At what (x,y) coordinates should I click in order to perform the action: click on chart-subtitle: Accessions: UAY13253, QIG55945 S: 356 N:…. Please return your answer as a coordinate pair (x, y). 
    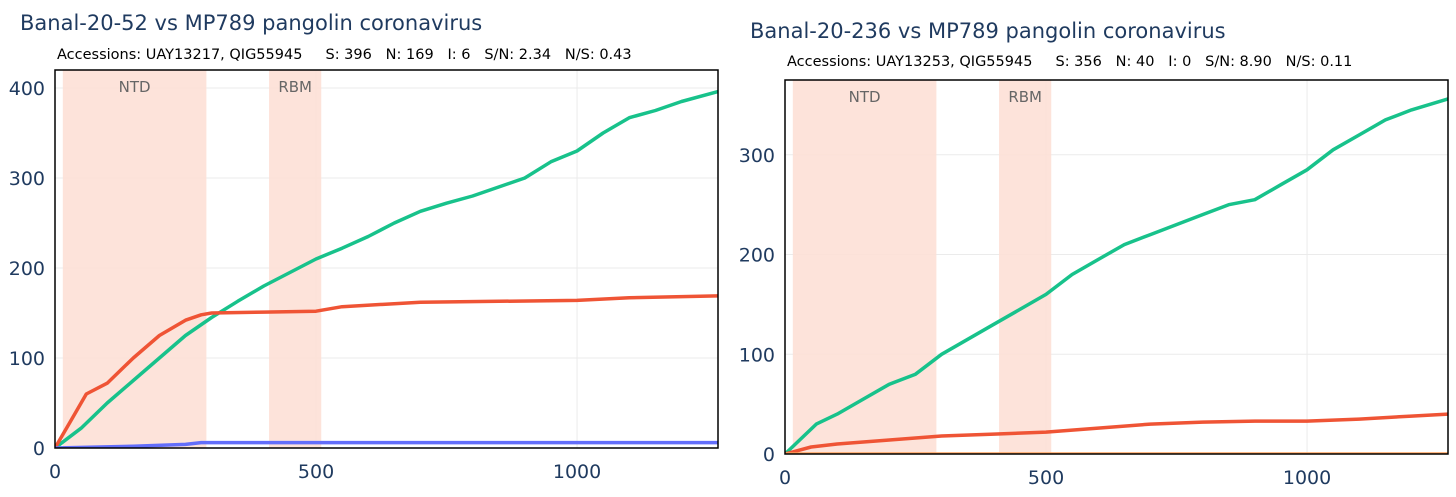
    Looking at the image, I should click on (1069, 62).